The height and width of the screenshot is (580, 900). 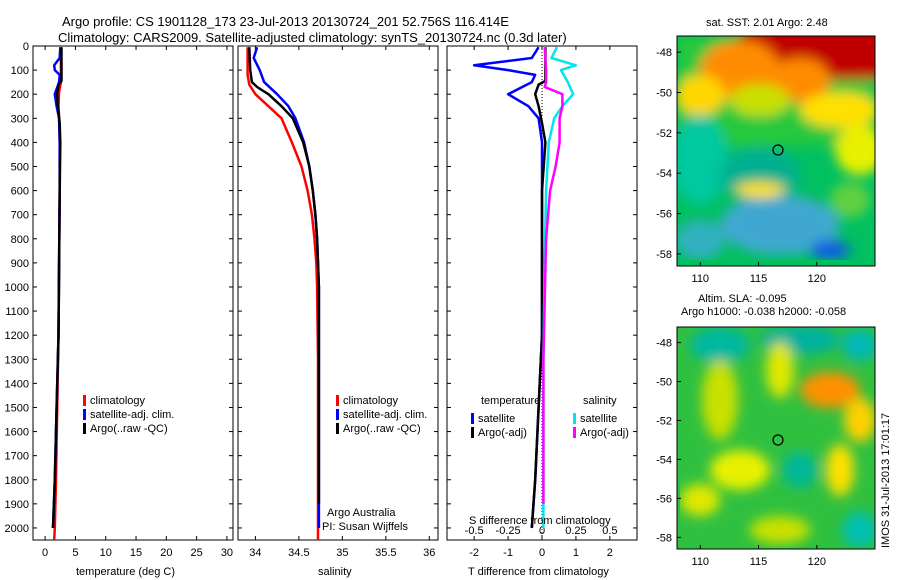 I want to click on sla-argo-location-marker, so click(x=778, y=440).